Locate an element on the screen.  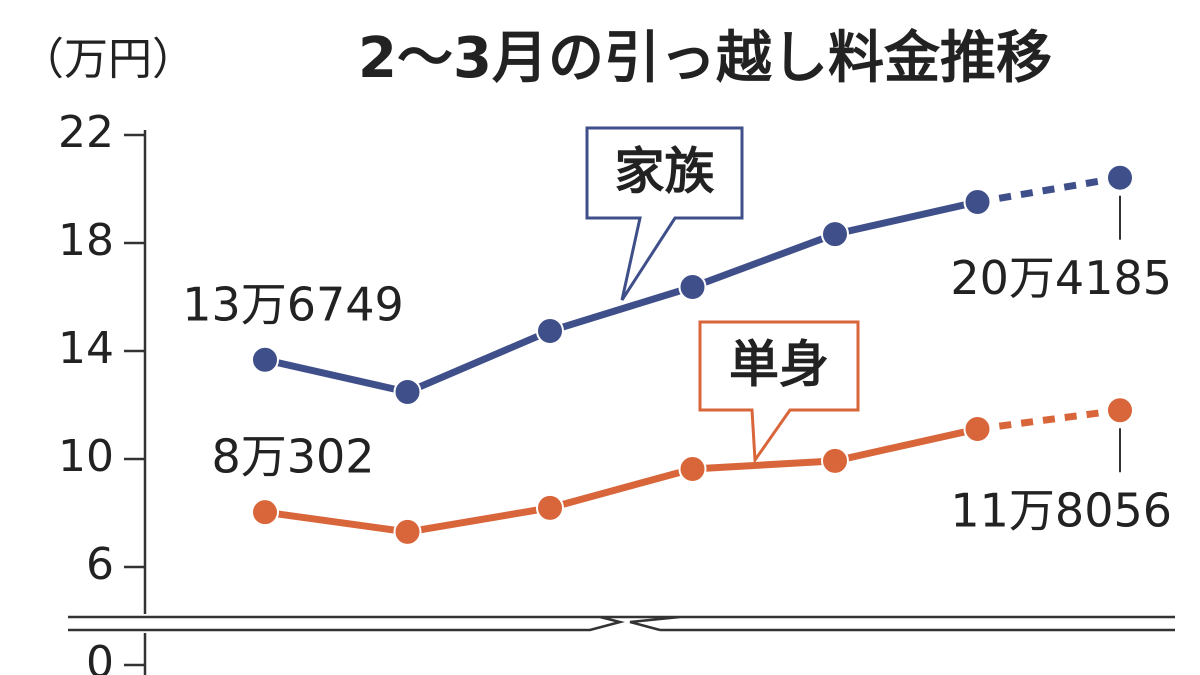
legend-label: 単身 is located at coordinates (779, 365).